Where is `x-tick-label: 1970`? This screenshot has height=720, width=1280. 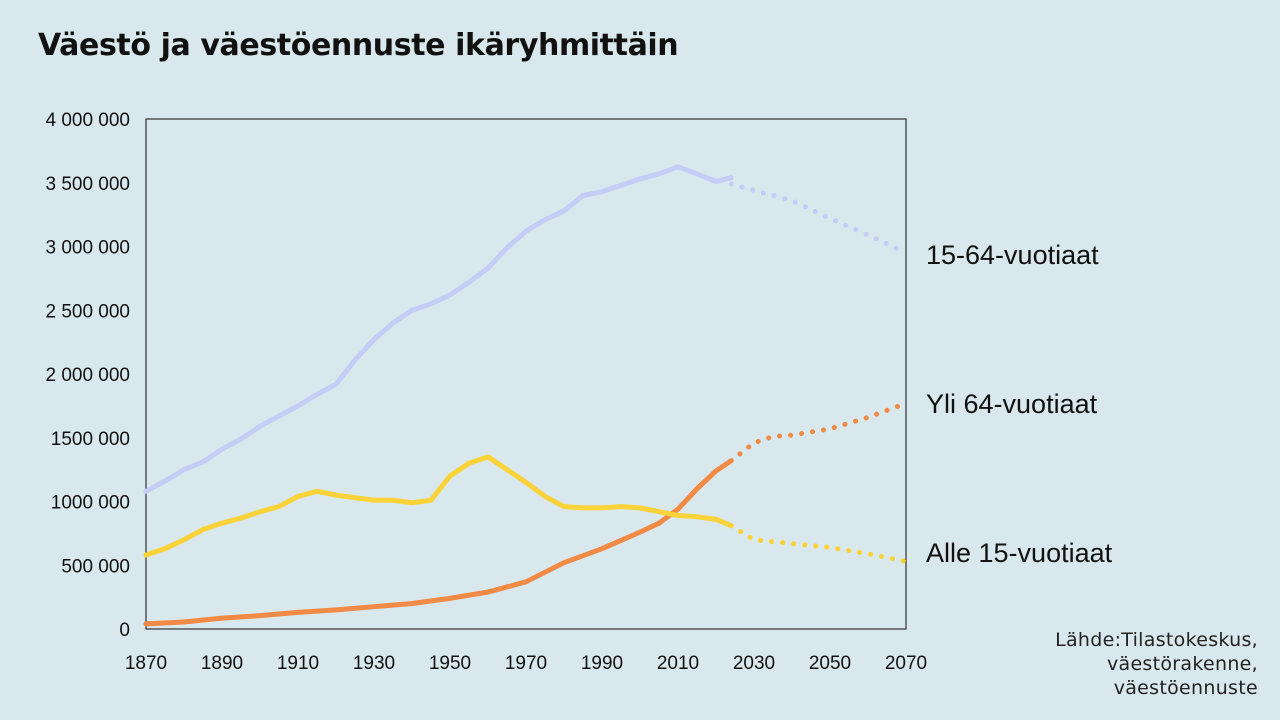 x-tick-label: 1970 is located at coordinates (526, 663).